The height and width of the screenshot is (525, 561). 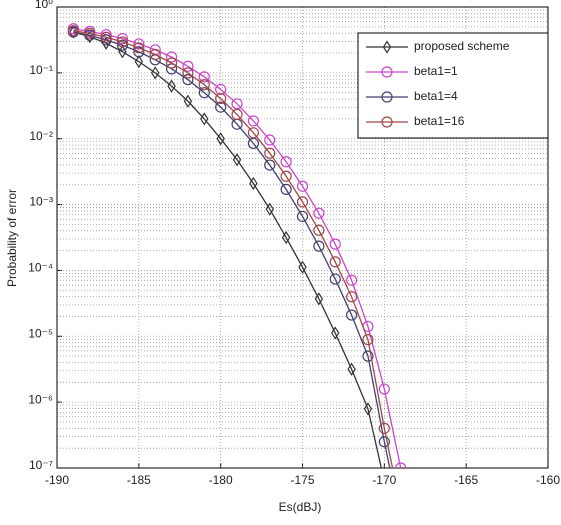 What do you see at coordinates (453, 85) in the screenshot?
I see `legend-box` at bounding box center [453, 85].